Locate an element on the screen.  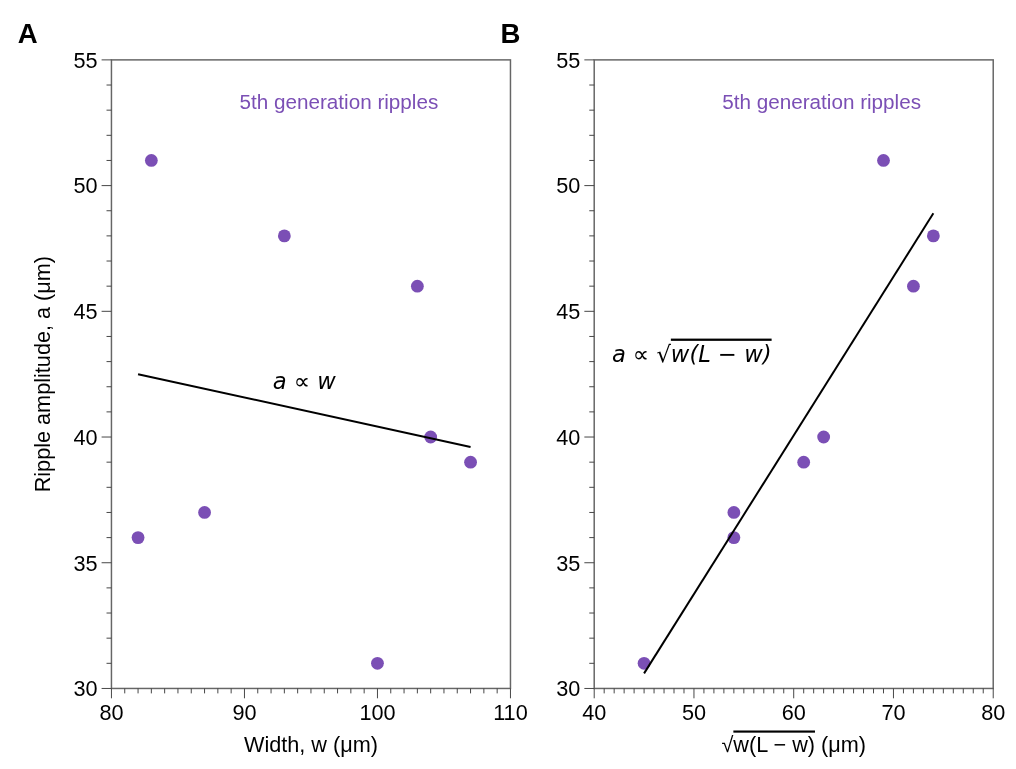
x-tick-label: 50 is located at coordinates (694, 712).